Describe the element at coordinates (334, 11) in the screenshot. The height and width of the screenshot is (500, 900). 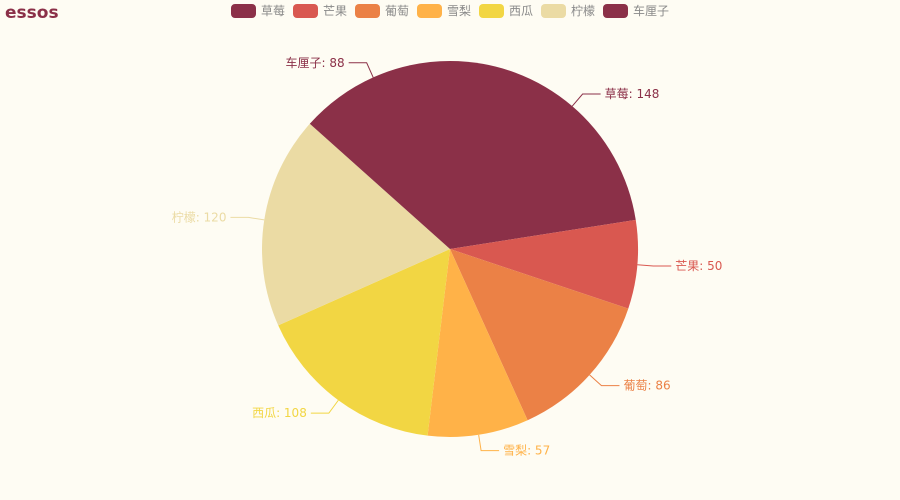
I see `legend-label: 芒果` at that location.